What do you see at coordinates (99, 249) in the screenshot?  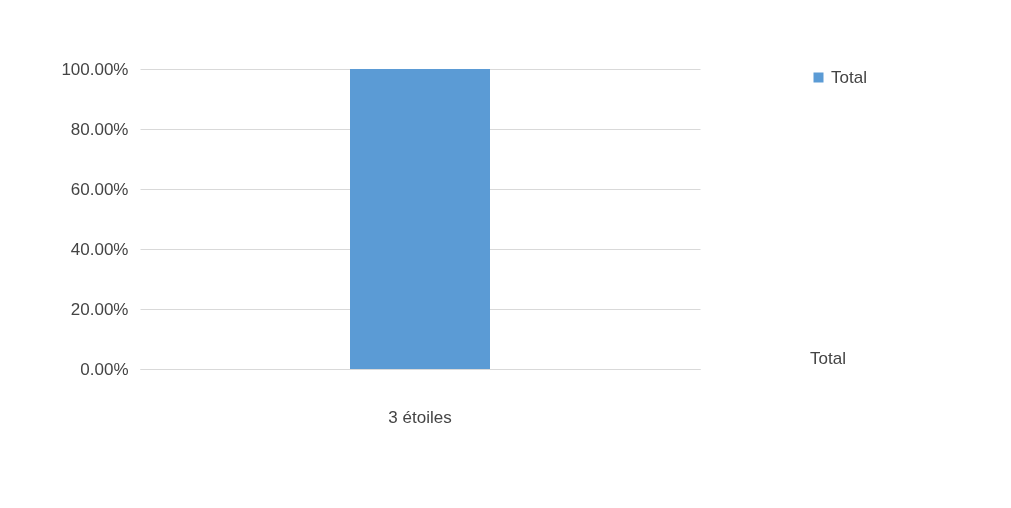 I see `y-tick-label: 40.00%` at bounding box center [99, 249].